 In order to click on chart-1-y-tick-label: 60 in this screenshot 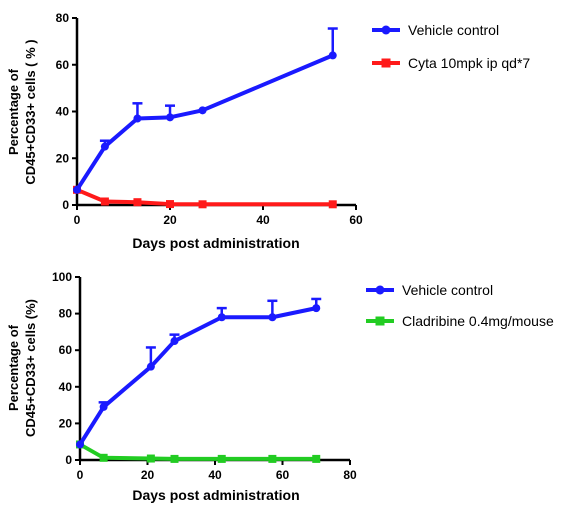, I will do `click(63, 65)`.